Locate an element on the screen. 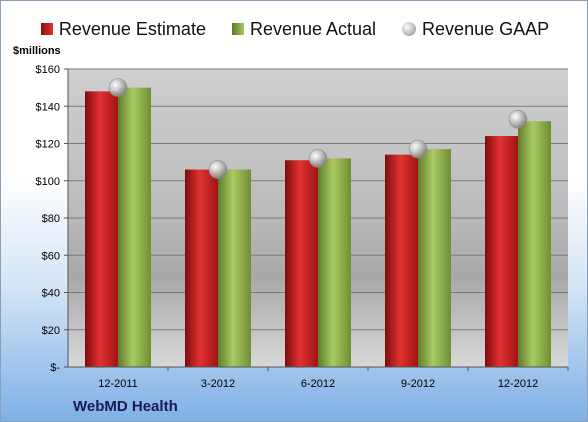 The image size is (588, 422). legend-item-gaap: Revenue GAAP is located at coordinates (475, 29).